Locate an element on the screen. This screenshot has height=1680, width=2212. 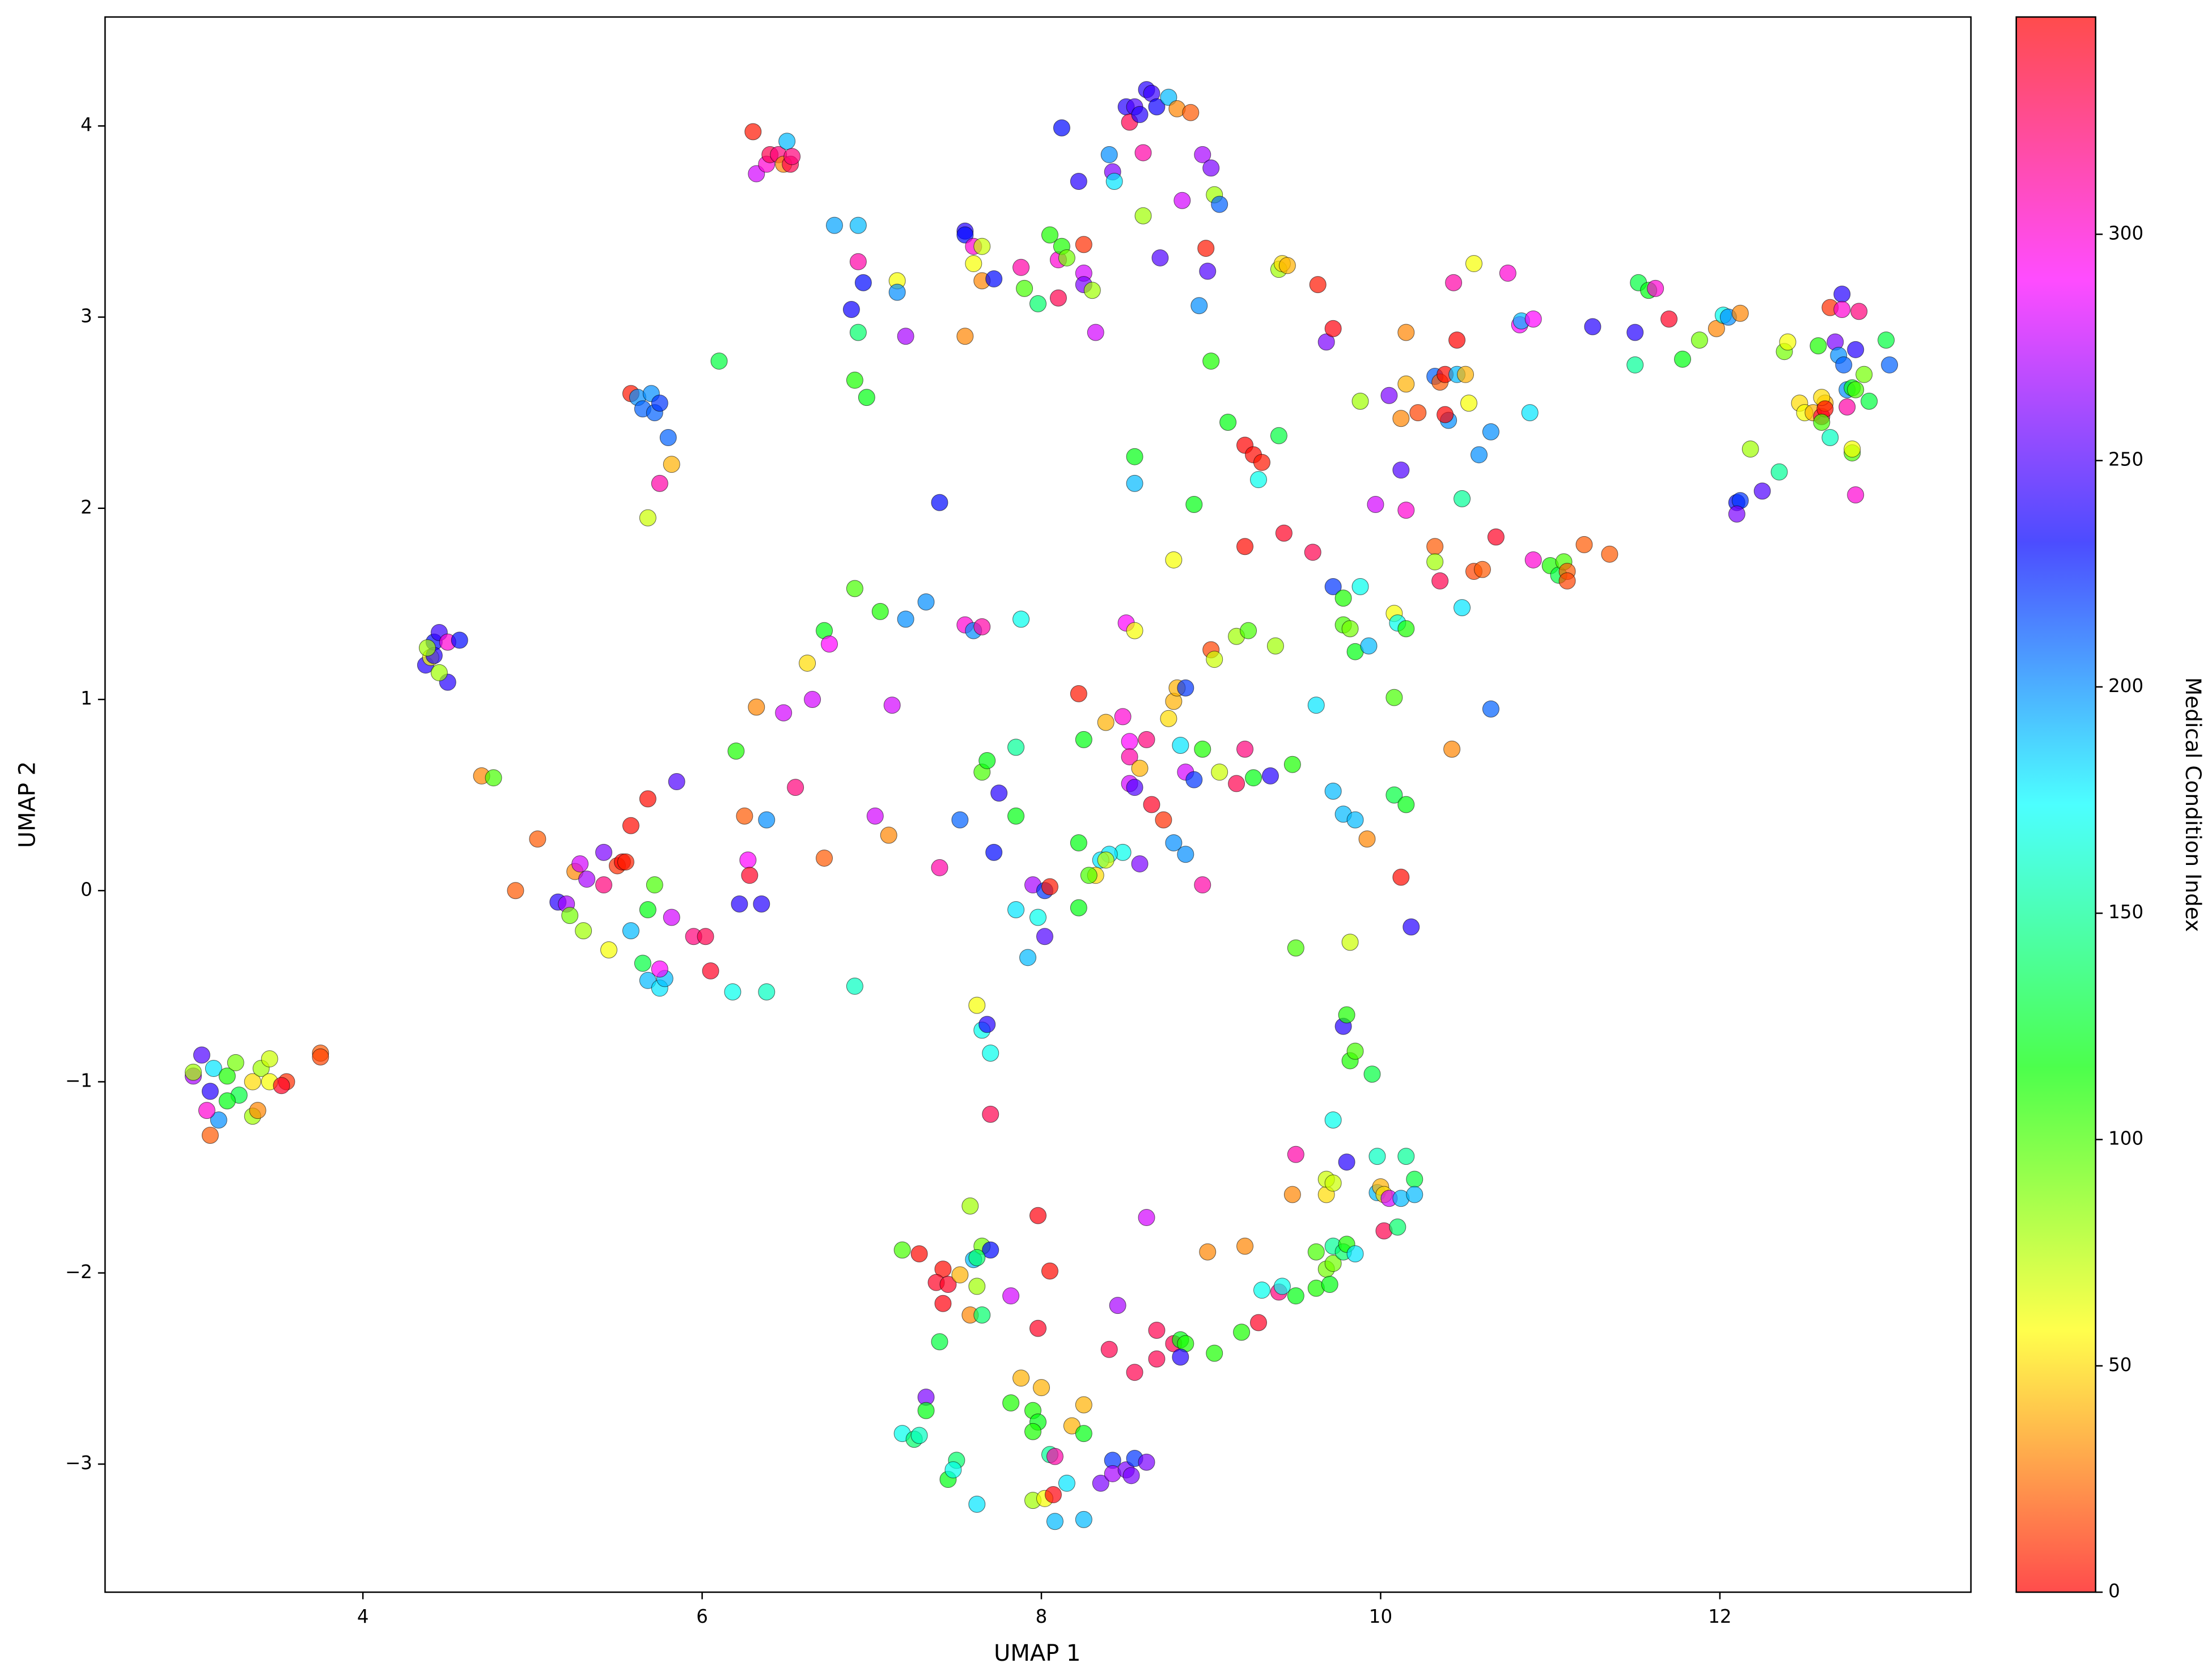
colorbar-tick-label: 150 is located at coordinates (2125, 912).